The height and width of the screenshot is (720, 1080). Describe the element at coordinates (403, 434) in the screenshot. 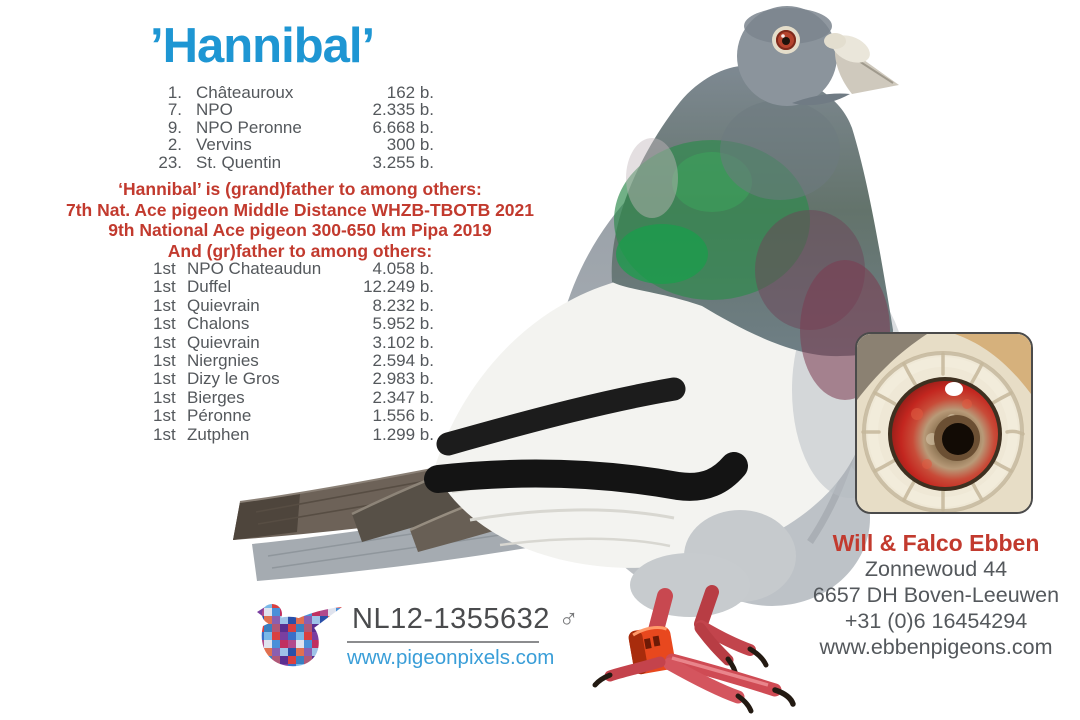

I see `bird-count: 1.299 b.` at that location.